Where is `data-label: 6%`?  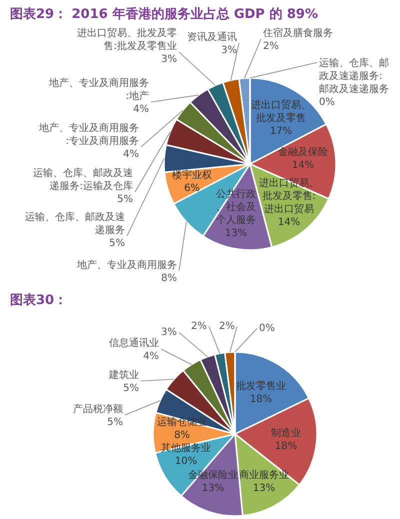
data-label: 6% is located at coordinates (192, 188).